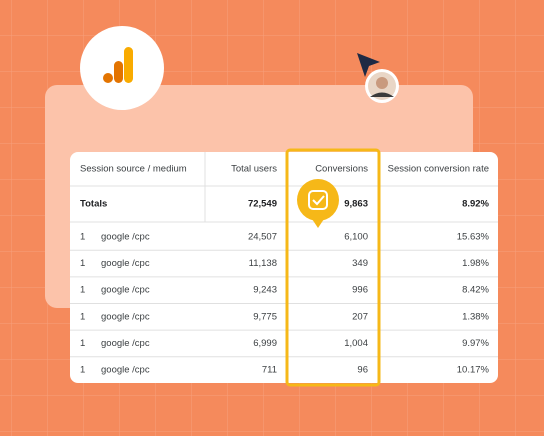  I want to click on column-header: Conversions, so click(341, 169).